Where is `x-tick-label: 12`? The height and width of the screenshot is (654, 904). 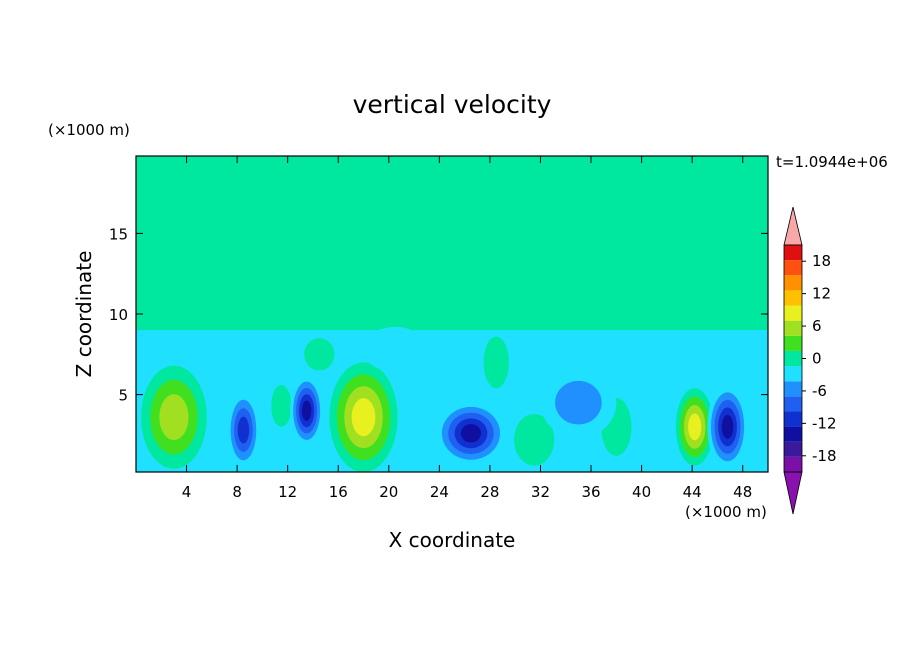 x-tick-label: 12 is located at coordinates (287, 492).